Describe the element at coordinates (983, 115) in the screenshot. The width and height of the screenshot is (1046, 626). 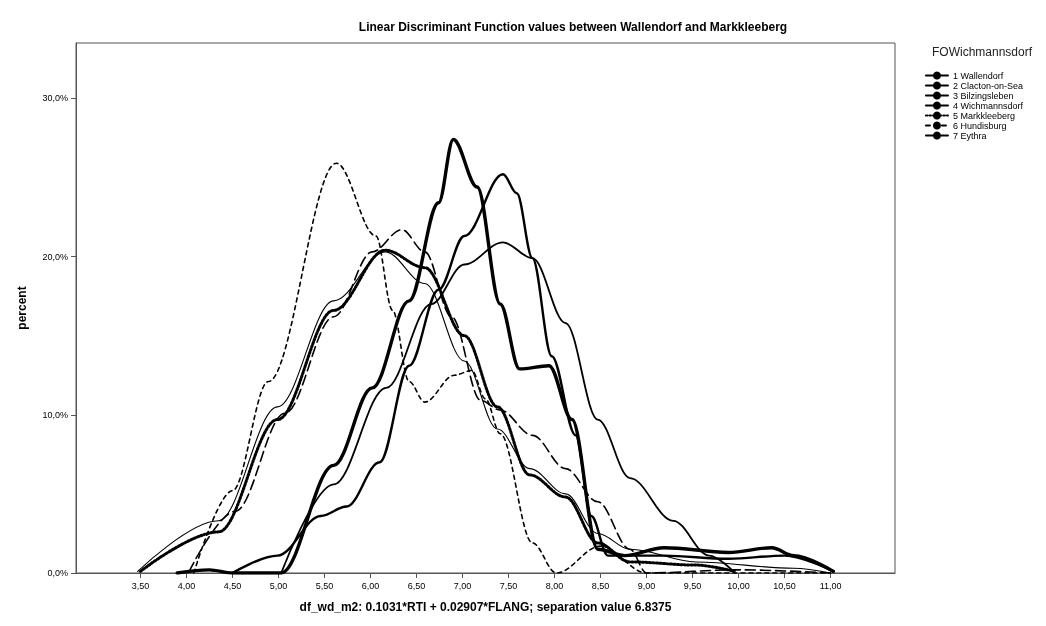
I see `legend-label: 5 Markkleeberg` at that location.